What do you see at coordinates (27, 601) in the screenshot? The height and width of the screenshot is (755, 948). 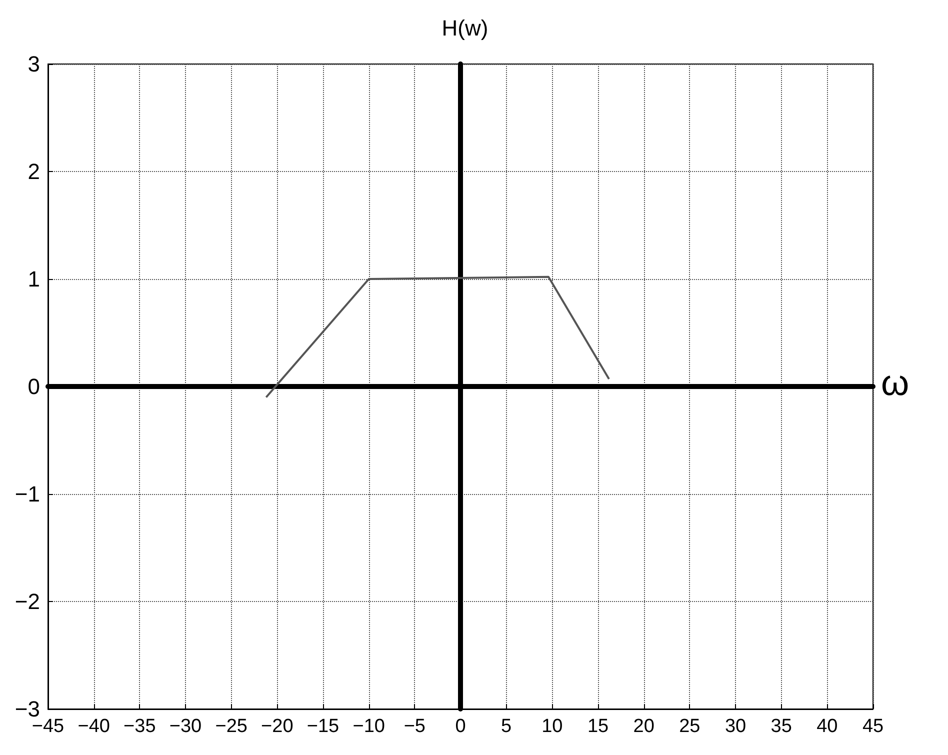 I see `y-tick-label: −2` at bounding box center [27, 601].